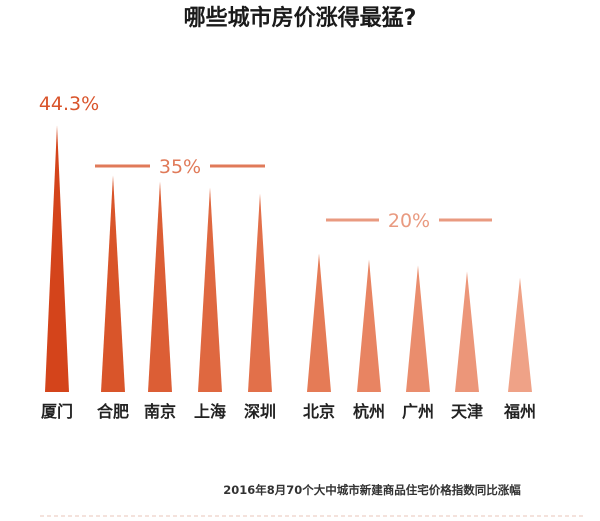 This screenshot has height=521, width=600. Describe the element at coordinates (57, 411) in the screenshot. I see `category-label-0: 厦门` at that location.